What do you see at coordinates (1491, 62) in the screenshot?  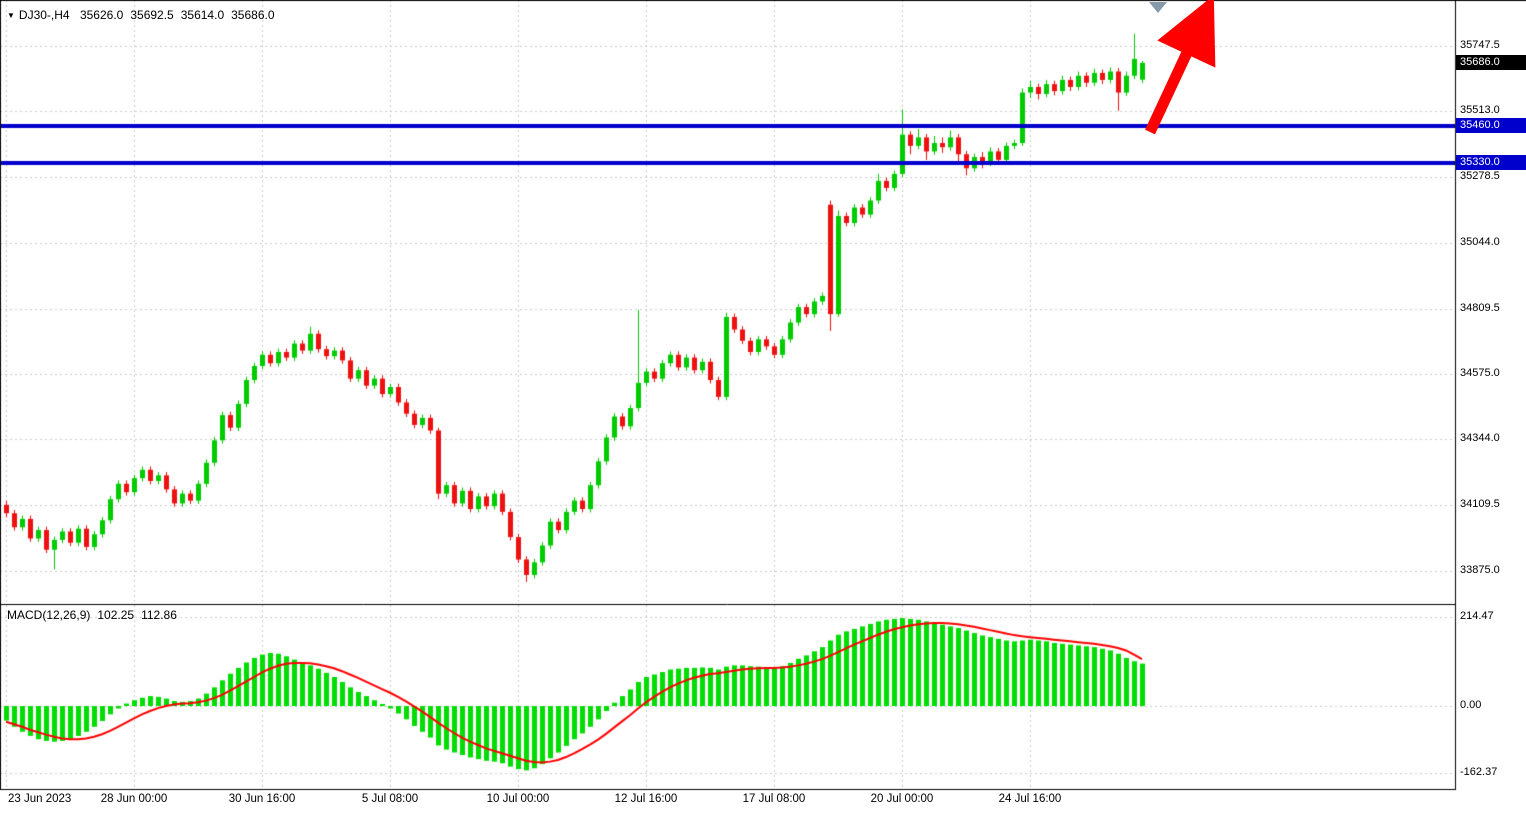 I see `current-price-badge: 35686.0` at bounding box center [1491, 62].